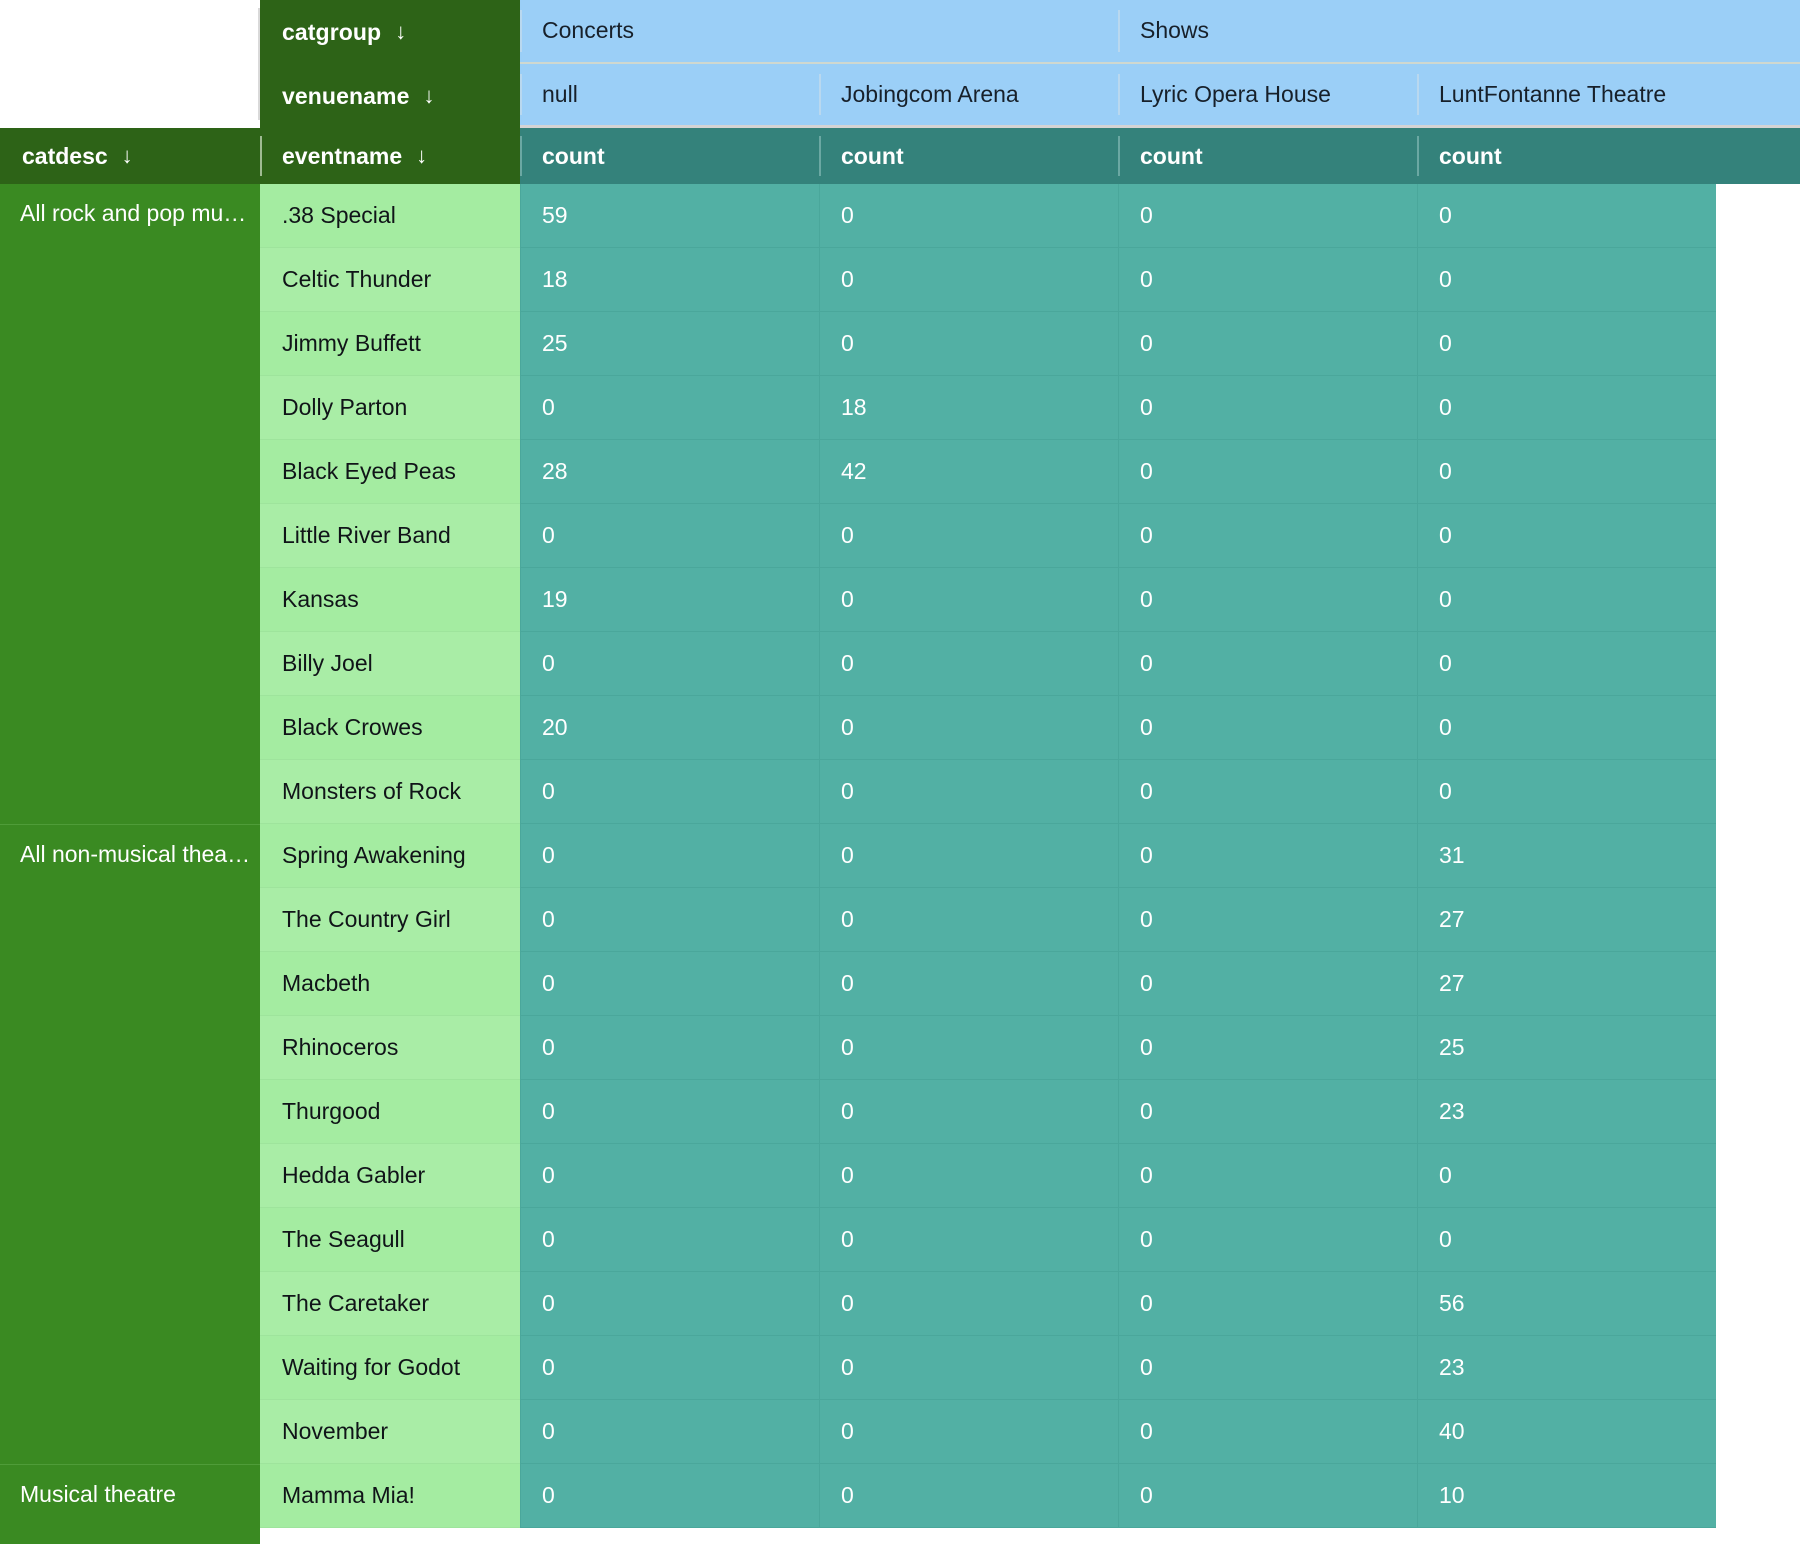 This screenshot has width=1800, height=1544. What do you see at coordinates (130, 1496) in the screenshot?
I see `catdesc-group-cell: Musical theatre` at bounding box center [130, 1496].